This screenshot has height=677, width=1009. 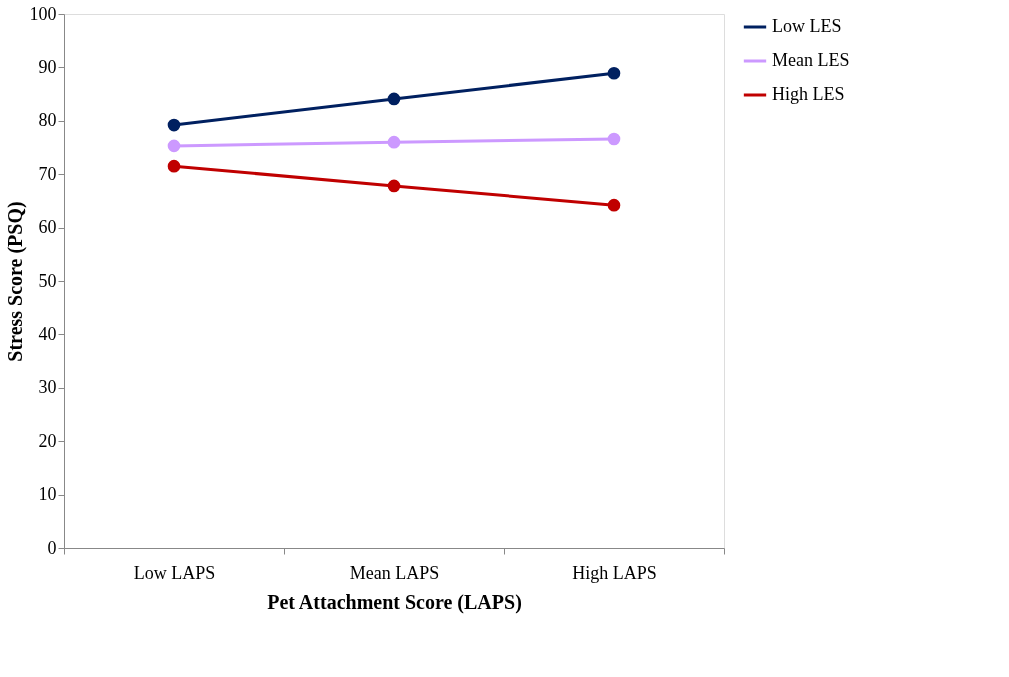 What do you see at coordinates (47, 173) in the screenshot?
I see `y-tick-label: 70` at bounding box center [47, 173].